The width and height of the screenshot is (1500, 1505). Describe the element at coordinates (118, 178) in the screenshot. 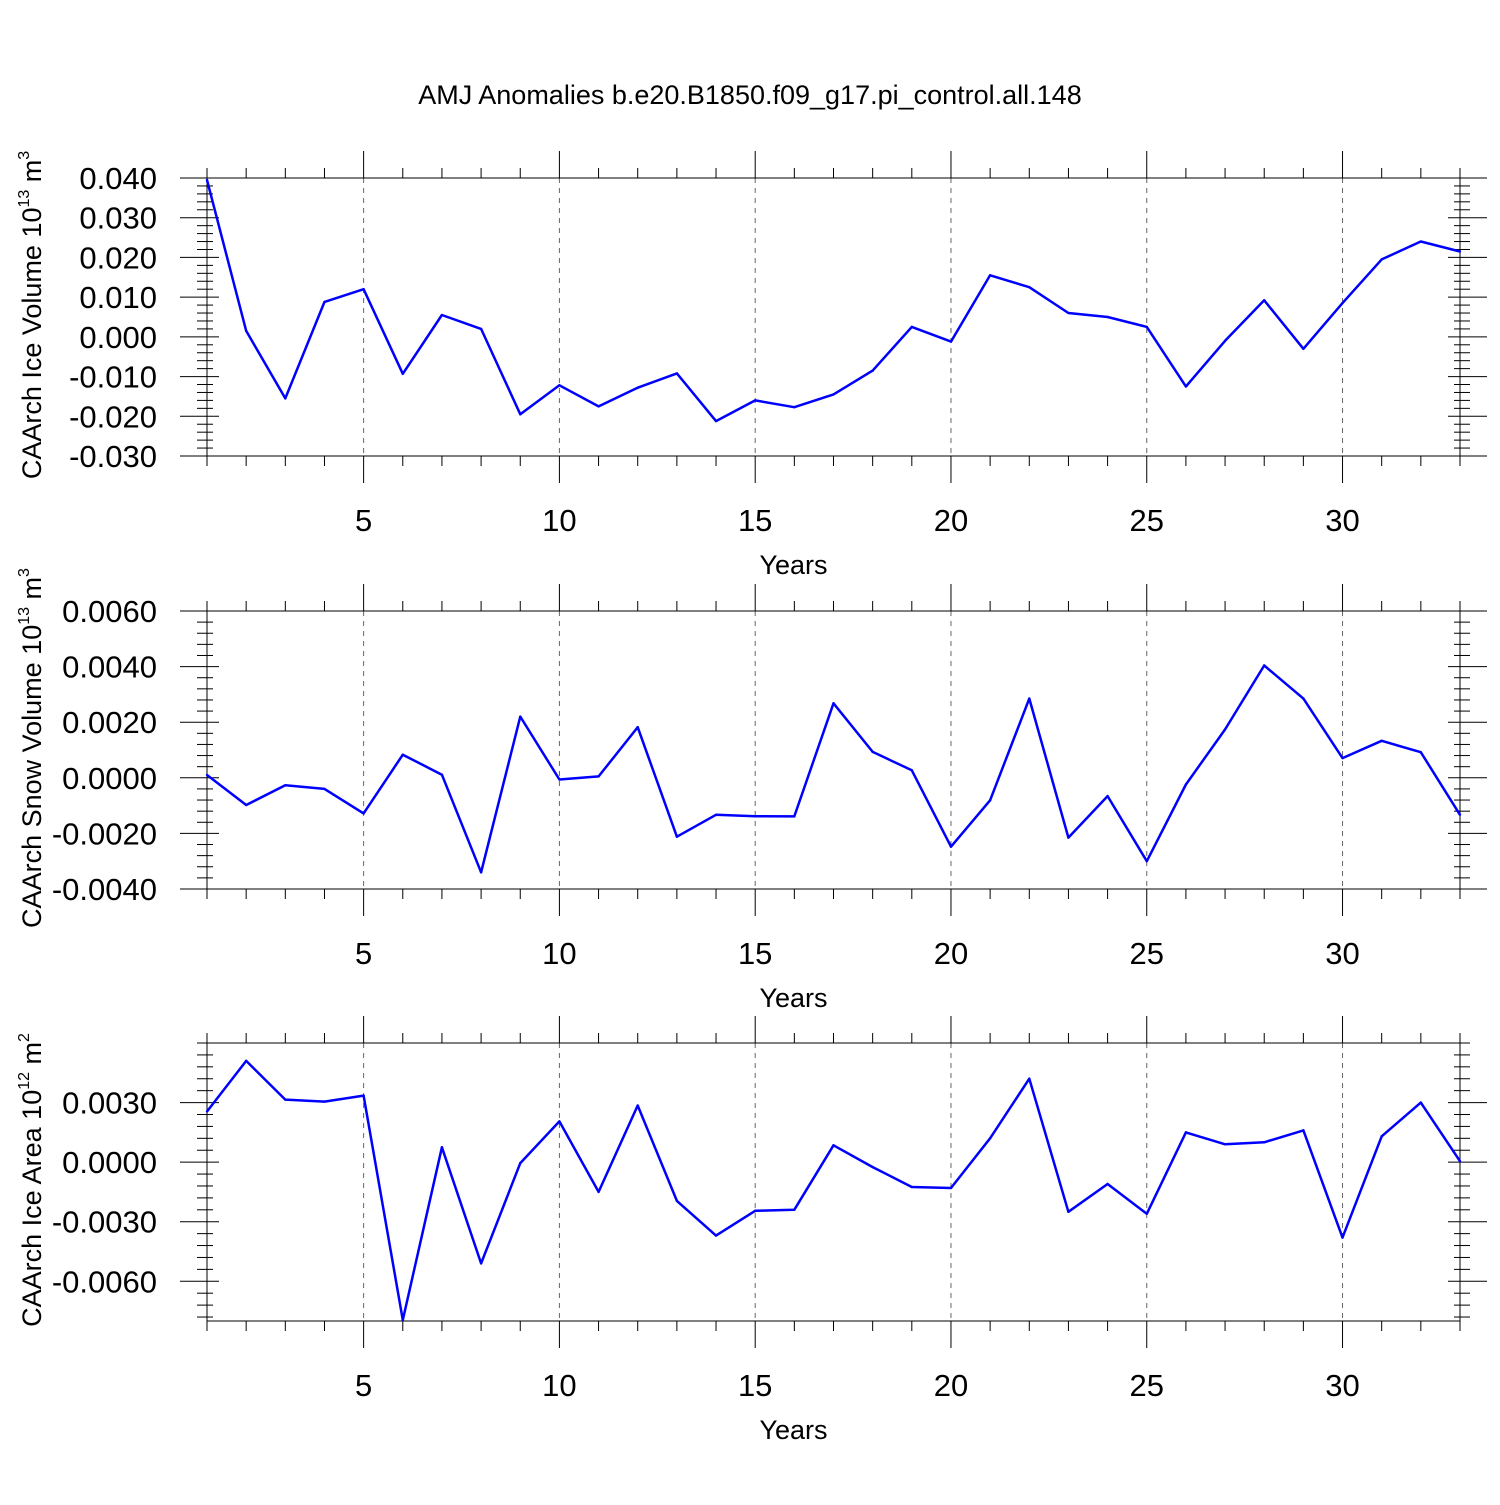

I see `y-tick-label: 0.040` at that location.